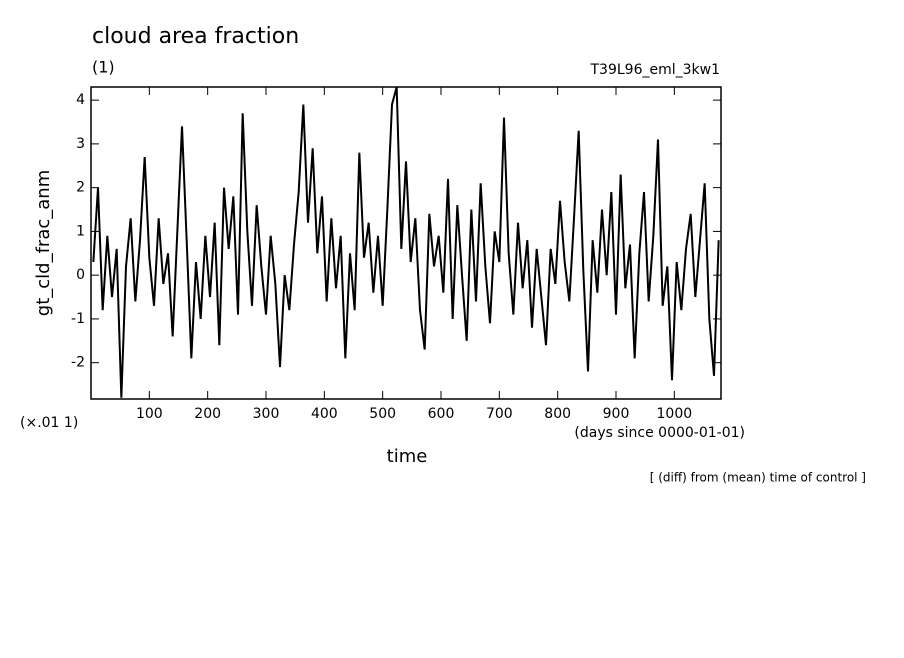 The height and width of the screenshot is (658, 904). I want to click on y-unit: (×.01 1), so click(49, 423).